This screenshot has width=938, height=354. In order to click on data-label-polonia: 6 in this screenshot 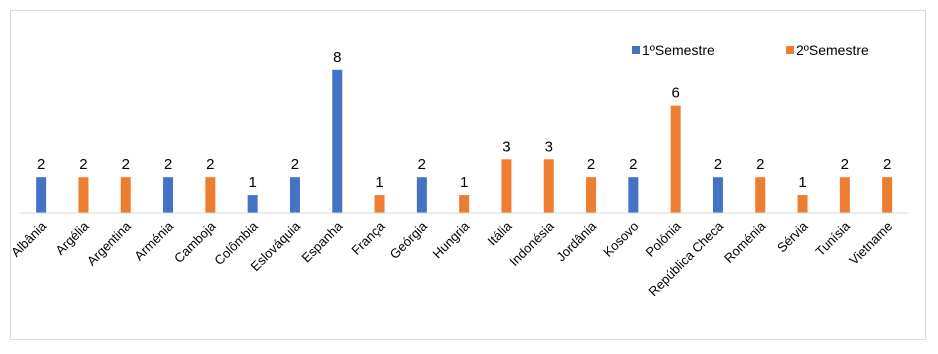, I will do `click(675, 93)`.